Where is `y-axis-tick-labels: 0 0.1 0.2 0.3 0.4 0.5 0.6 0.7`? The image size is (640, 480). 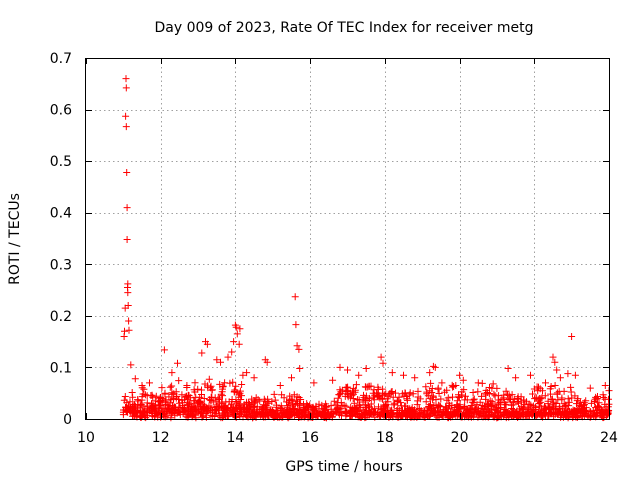
y-axis-tick-labels: 0 0.1 0.2 0.3 0.4 0.5 0.6 0.7 is located at coordinates (61, 239).